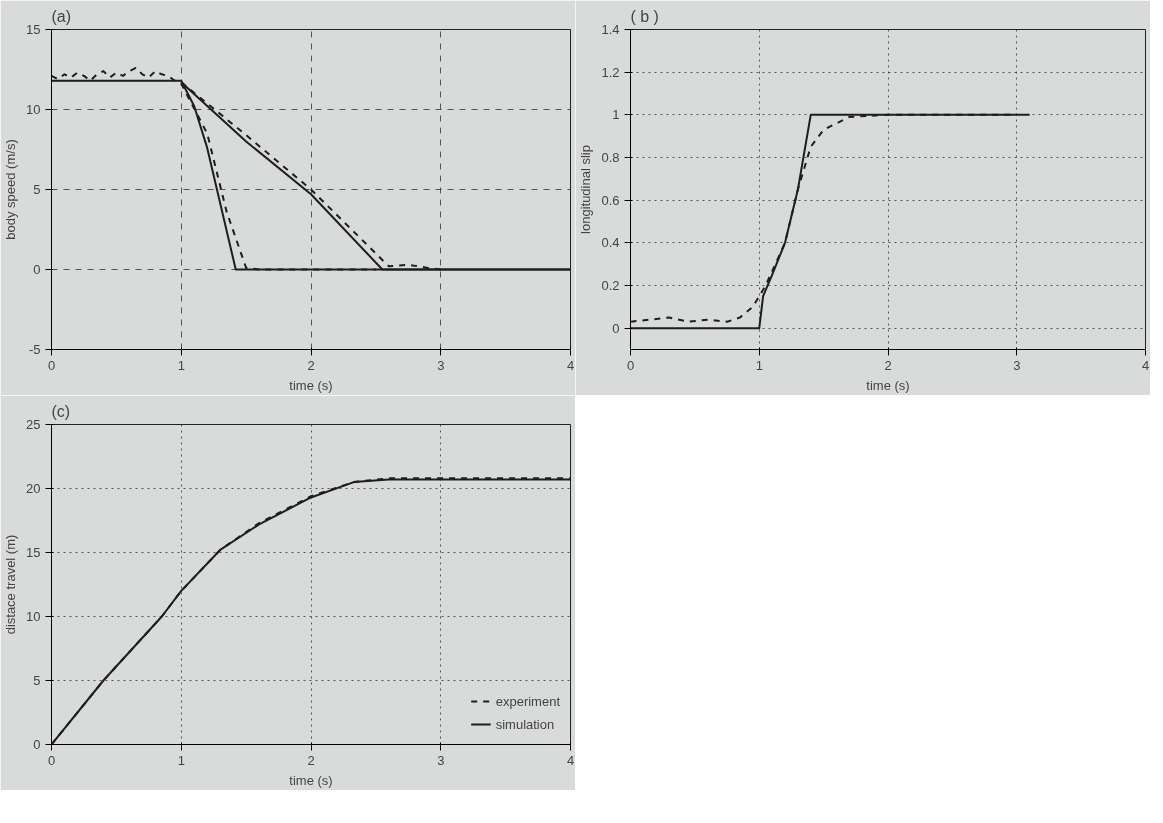 The image size is (1163, 823). I want to click on y-tick-label: 0.2, so click(610, 285).